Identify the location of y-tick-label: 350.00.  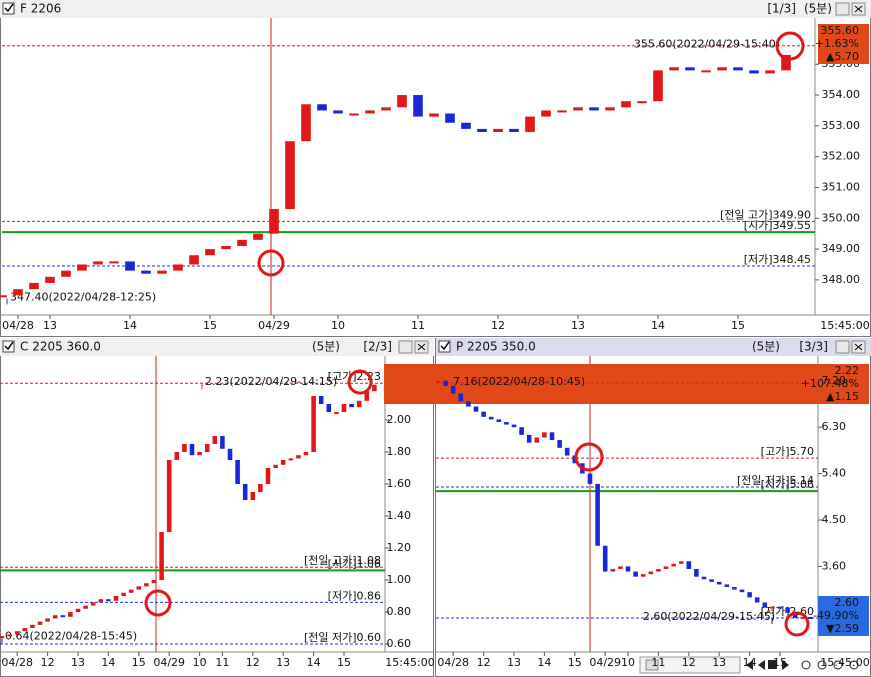
(841, 217).